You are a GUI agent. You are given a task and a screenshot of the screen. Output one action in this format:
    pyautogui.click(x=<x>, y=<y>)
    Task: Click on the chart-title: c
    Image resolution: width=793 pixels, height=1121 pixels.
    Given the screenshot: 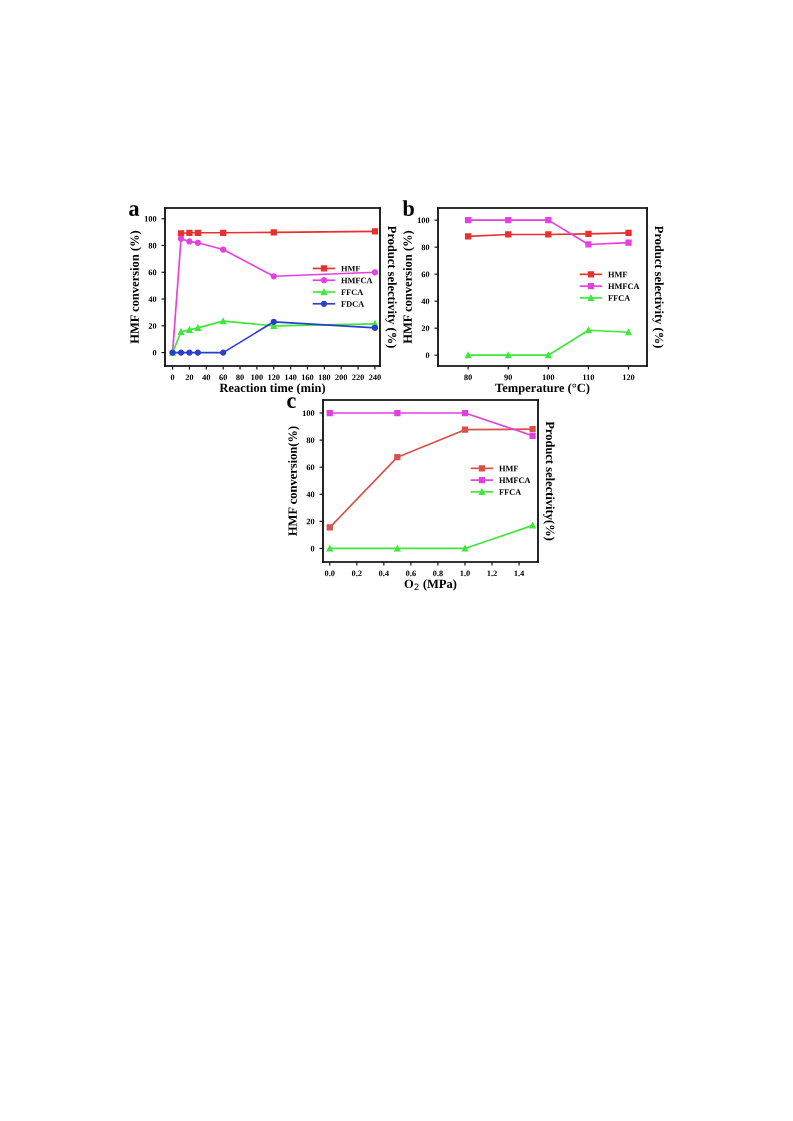 What is the action you would take?
    pyautogui.click(x=291, y=402)
    